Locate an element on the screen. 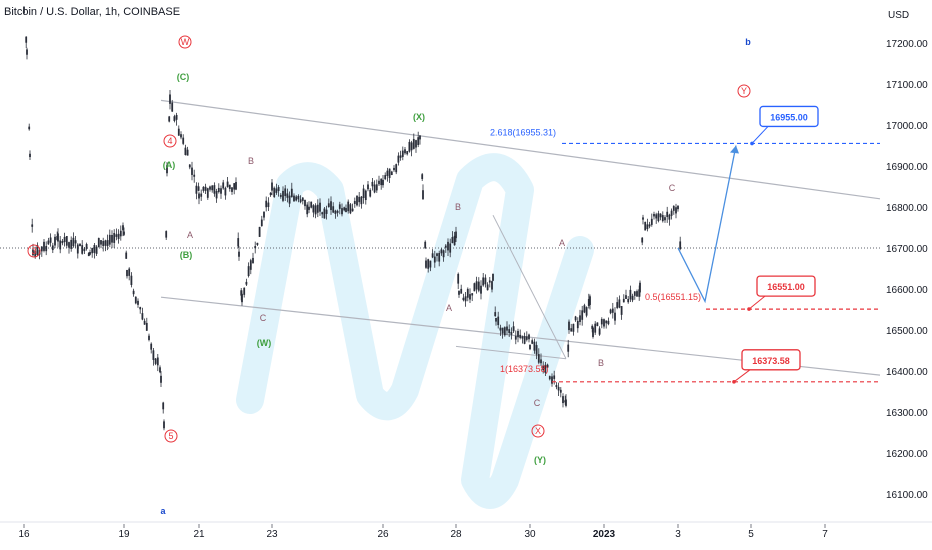 Image resolution: width=932 pixels, height=550 pixels. wave-label: (C) is located at coordinates (183, 77).